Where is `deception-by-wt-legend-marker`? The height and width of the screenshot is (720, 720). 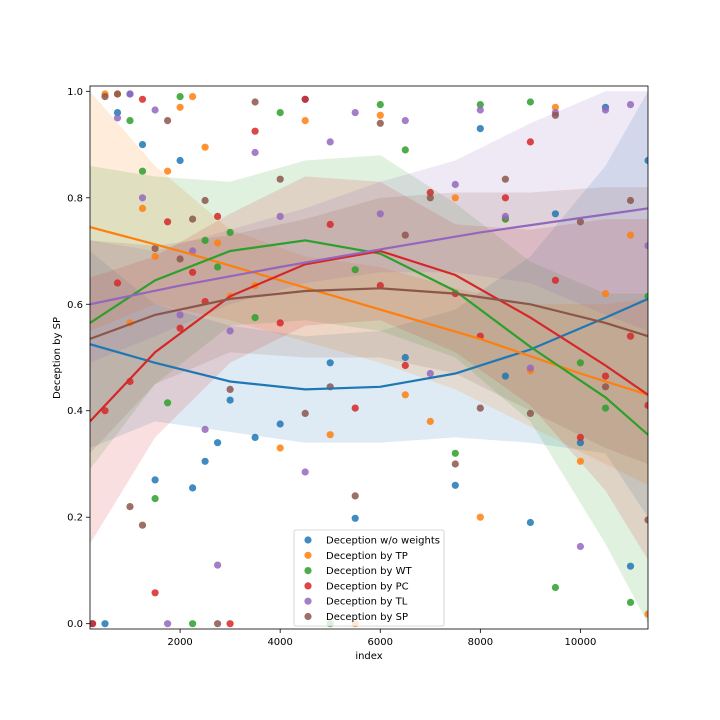
deception-by-wt-legend-marker is located at coordinates (308, 571).